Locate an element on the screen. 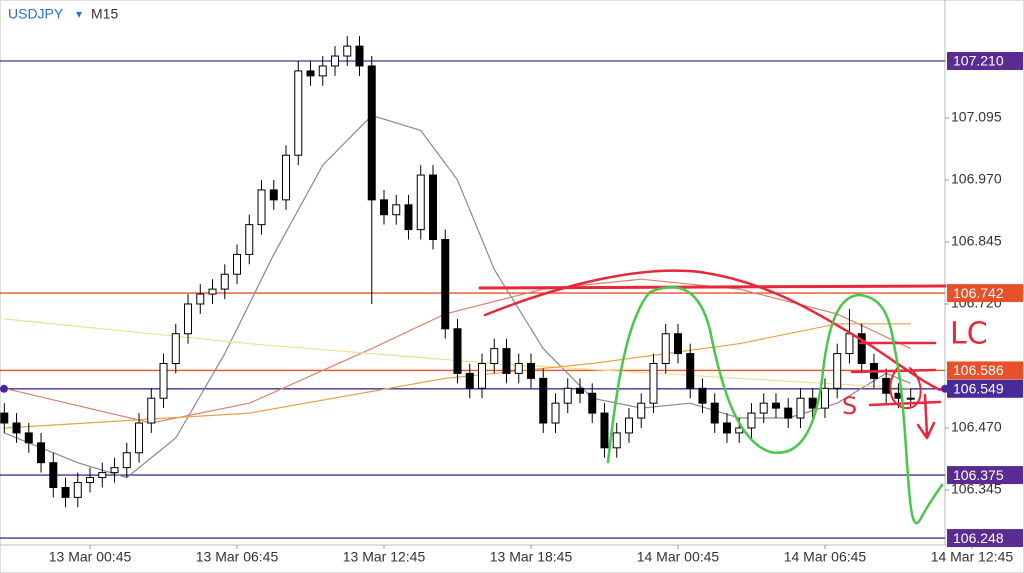  level-label: 106.586 is located at coordinates (978, 370).